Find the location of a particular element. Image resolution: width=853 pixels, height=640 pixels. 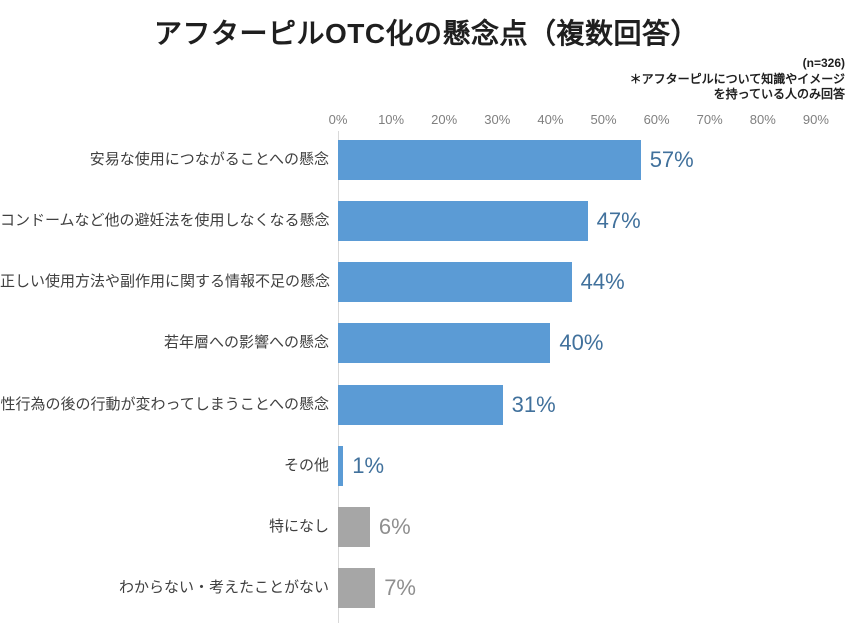

x-axis-tick: 90% is located at coordinates (815, 119).